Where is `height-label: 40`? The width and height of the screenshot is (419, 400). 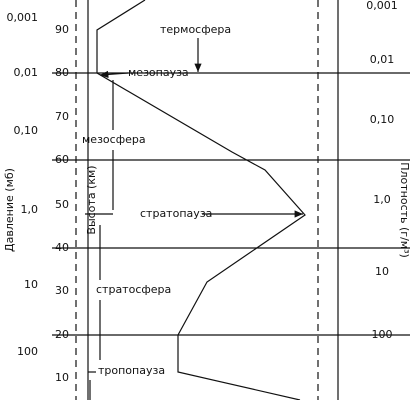 height-label: 40 is located at coordinates (62, 247).